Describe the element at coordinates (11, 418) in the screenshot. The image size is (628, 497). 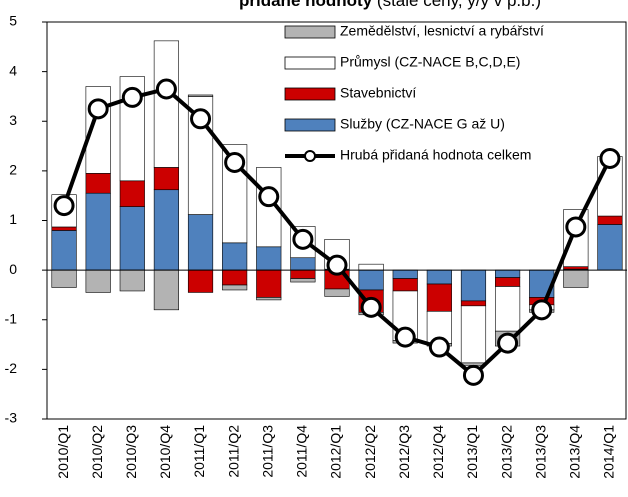
I see `y-tick-label: -3` at that location.